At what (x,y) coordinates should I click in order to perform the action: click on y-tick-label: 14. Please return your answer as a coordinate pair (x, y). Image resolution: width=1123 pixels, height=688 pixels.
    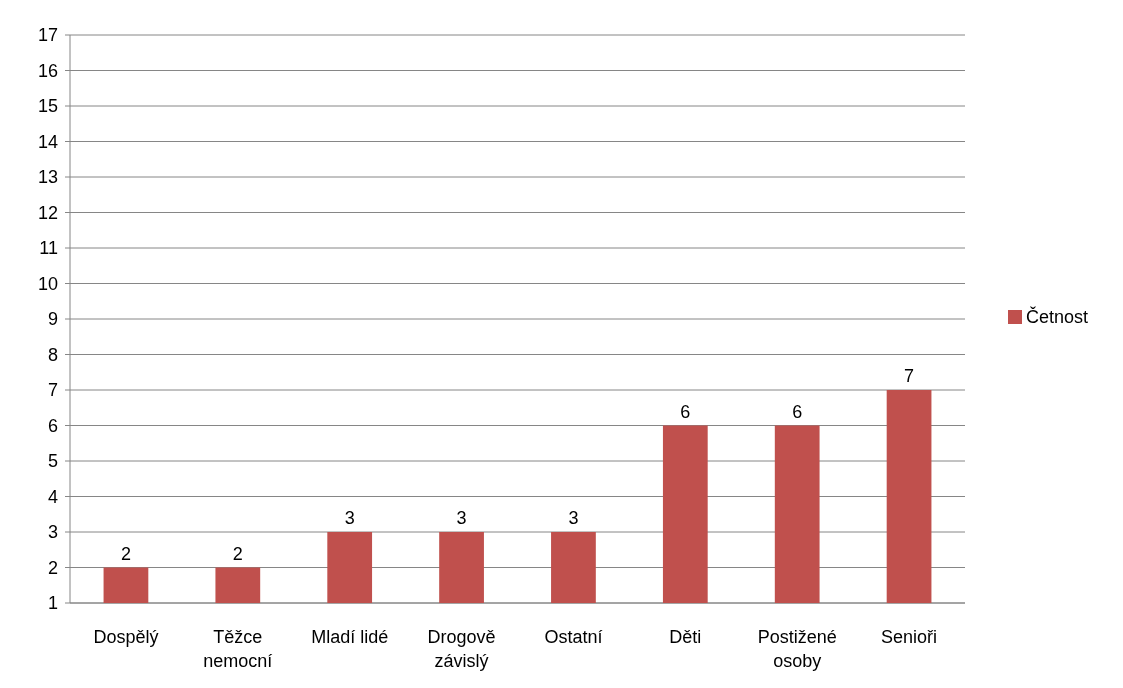
    Looking at the image, I should click on (47, 141).